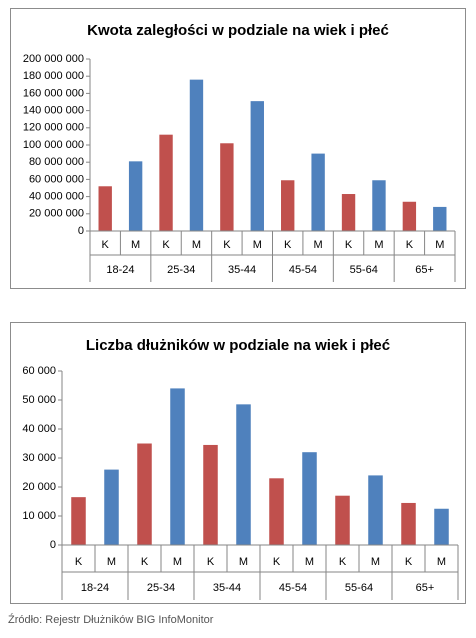 This screenshot has width=476, height=638. I want to click on y-tick-label: 10 000, so click(39, 516).